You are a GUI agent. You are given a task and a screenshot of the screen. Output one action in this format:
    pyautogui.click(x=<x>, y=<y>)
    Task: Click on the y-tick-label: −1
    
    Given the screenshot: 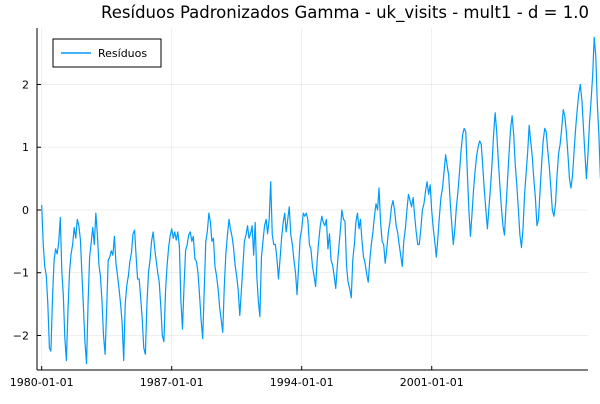 What is the action you would take?
    pyautogui.click(x=21, y=273)
    